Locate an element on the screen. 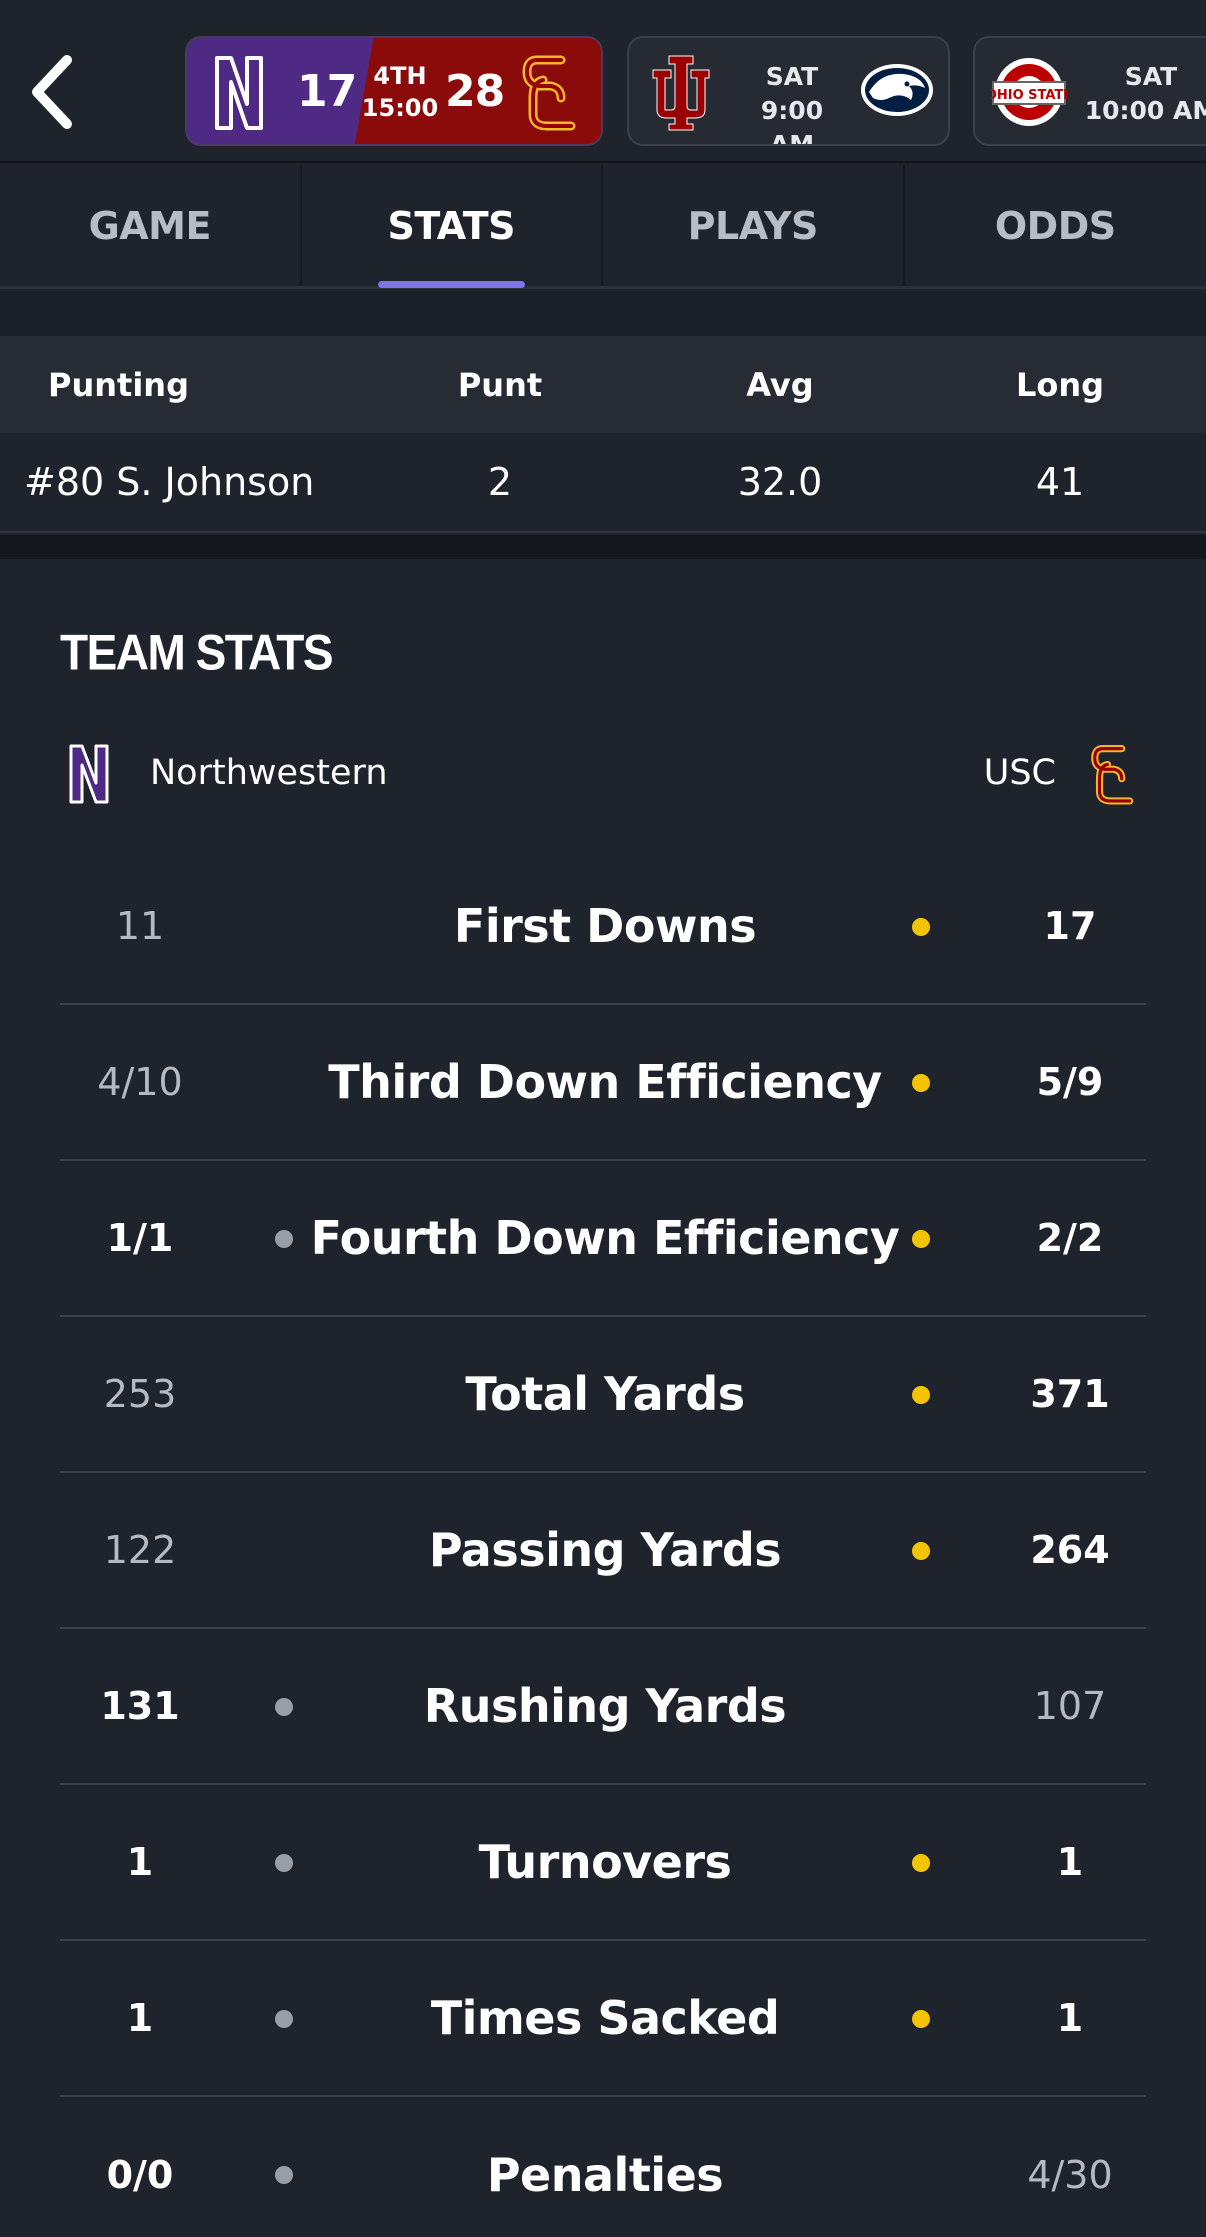 This screenshot has height=2237, width=1206. home-stat-value: 264 is located at coordinates (1070, 1550).